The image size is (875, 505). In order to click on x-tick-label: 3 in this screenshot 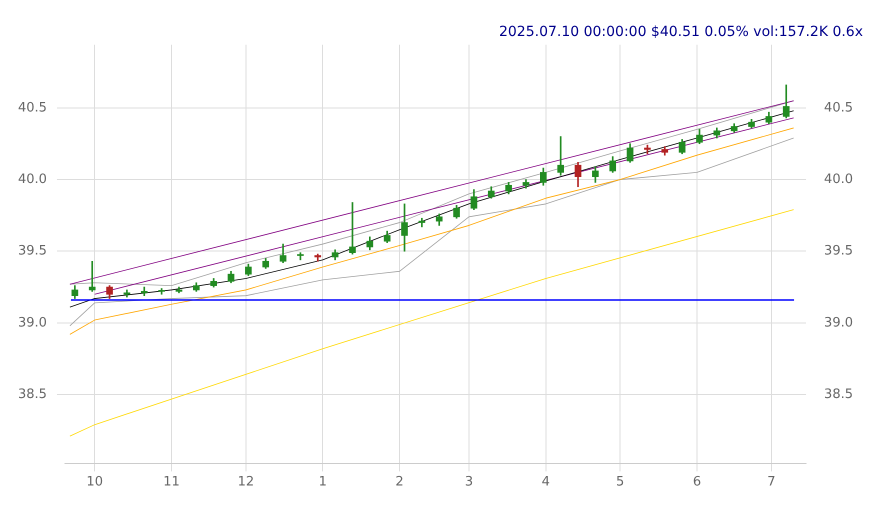, I will do `click(469, 482)`.